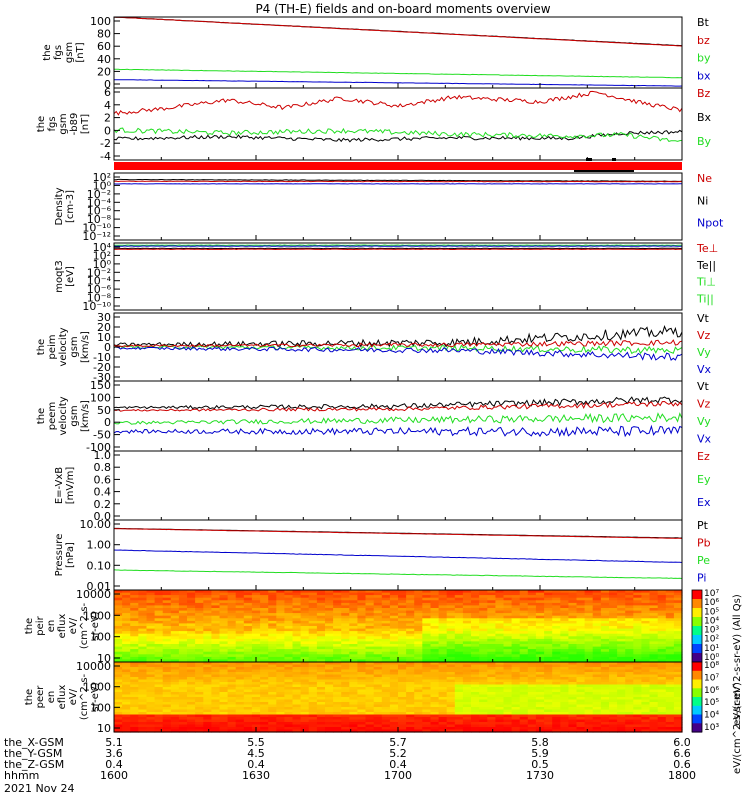 Image resolution: width=750 pixels, height=800 pixels. I want to click on colorbar-title: eV/(cm^2-s-sr-eV) (All Qs), so click(737, 660).